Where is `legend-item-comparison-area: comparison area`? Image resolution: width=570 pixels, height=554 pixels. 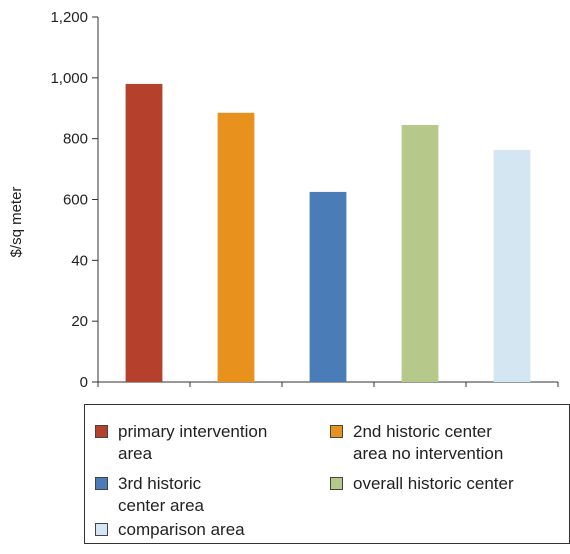 legend-item-comparison-area: comparison area is located at coordinates (170, 530).